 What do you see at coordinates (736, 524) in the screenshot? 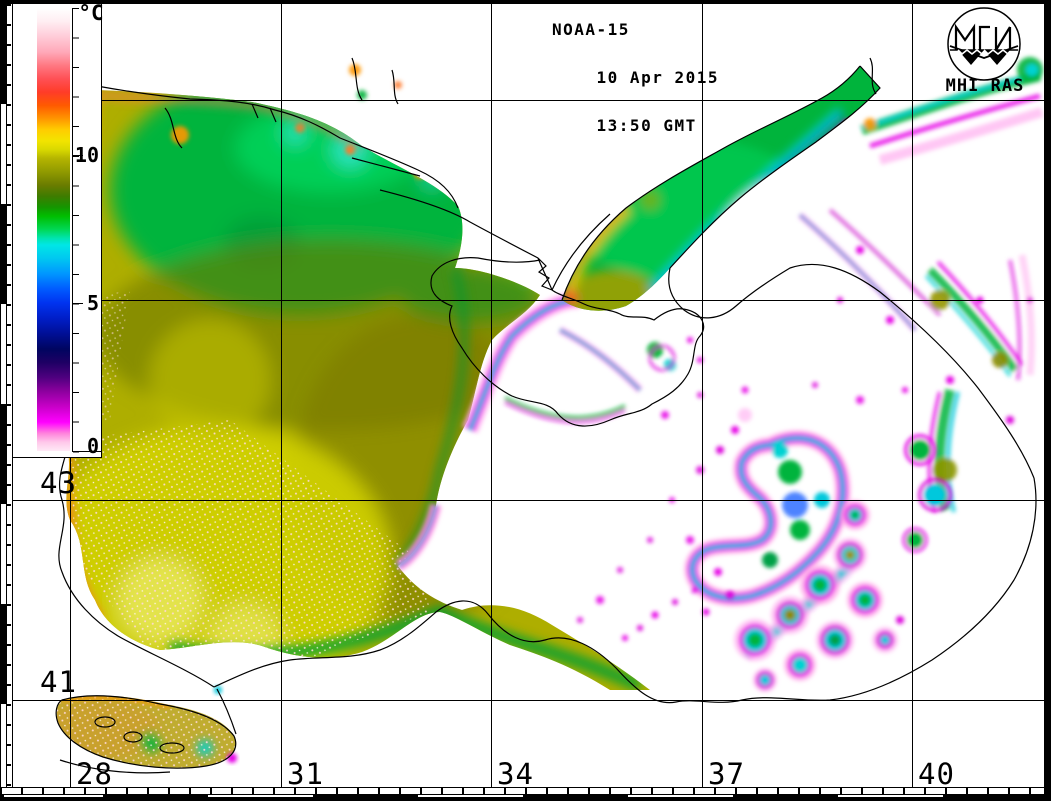
I see `sst-eddy-feature` at bounding box center [736, 524].